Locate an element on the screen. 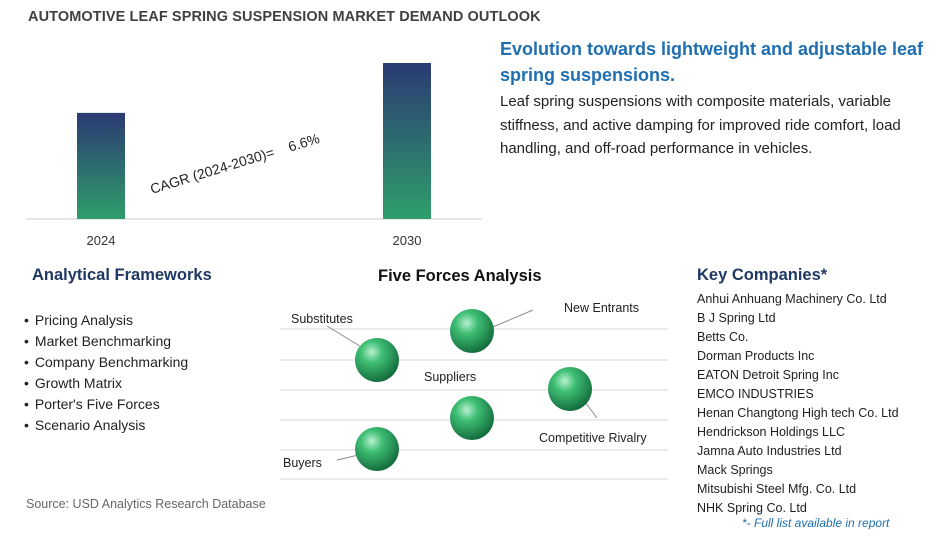 This screenshot has width=947, height=541. label-competitive-rivalry: Competitive Rivalry is located at coordinates (593, 438).